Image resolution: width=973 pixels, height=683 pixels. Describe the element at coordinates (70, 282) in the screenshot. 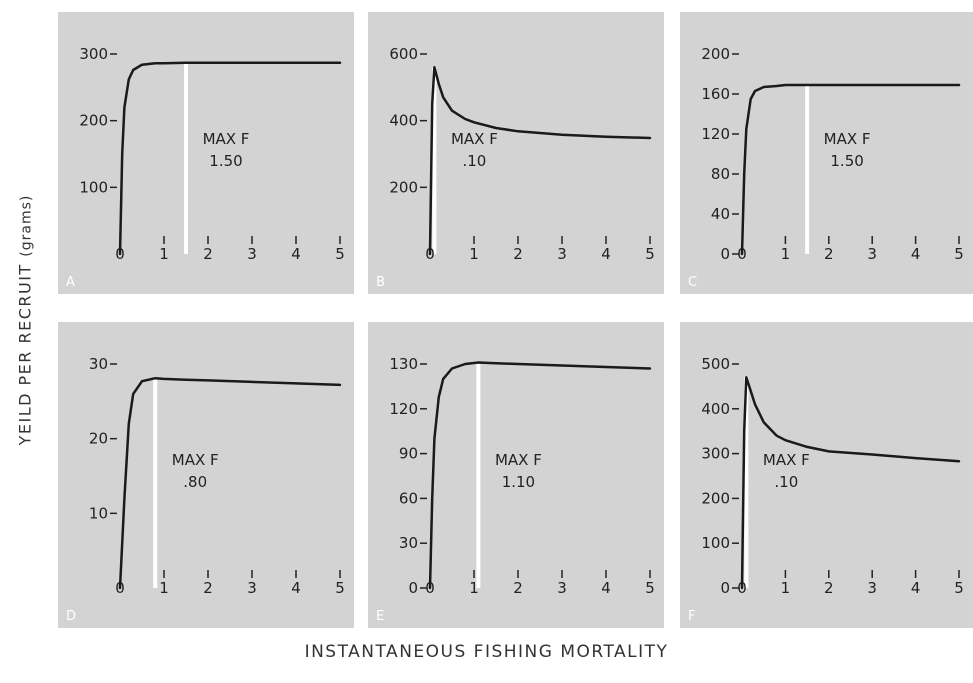

I see `panel-letter: A` at that location.